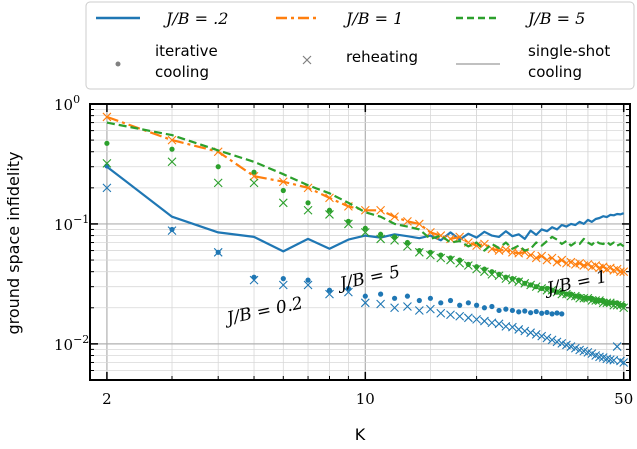 This screenshot has width=637, height=449. What do you see at coordinates (67, 103) in the screenshot?
I see `y-tick-label: 10⁰` at bounding box center [67, 103].